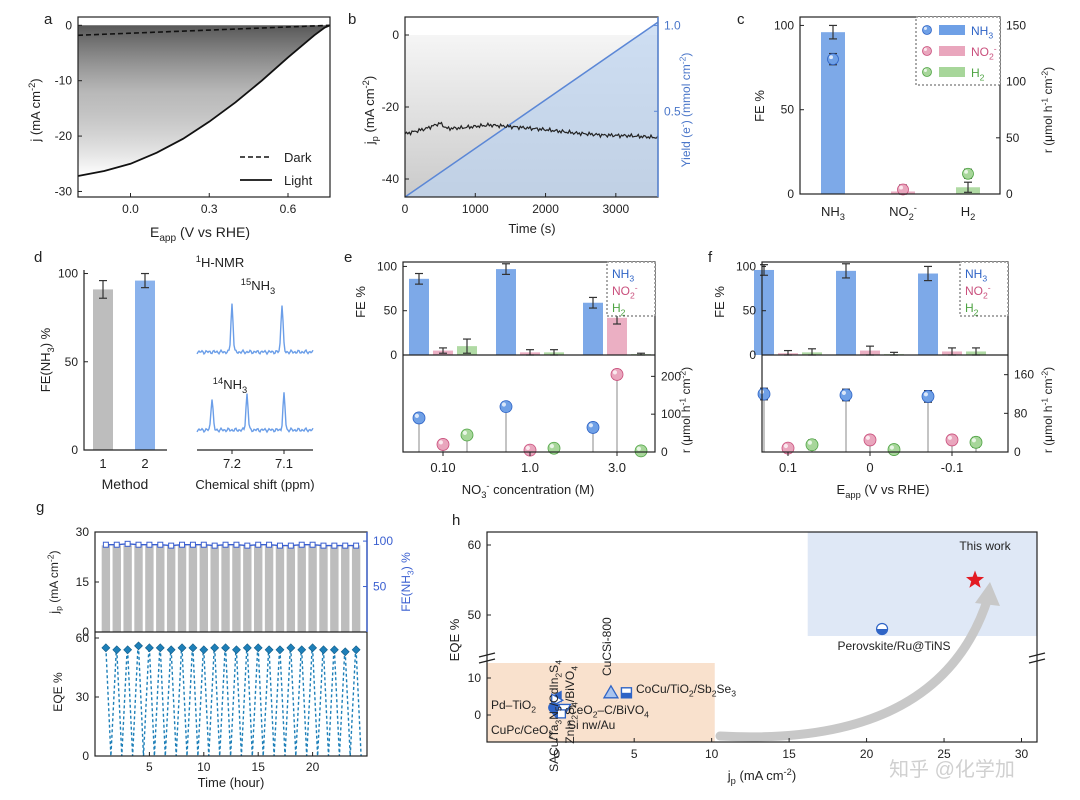  What do you see at coordinates (841, 489) in the screenshot?
I see `label-part: E` at bounding box center [841, 489].